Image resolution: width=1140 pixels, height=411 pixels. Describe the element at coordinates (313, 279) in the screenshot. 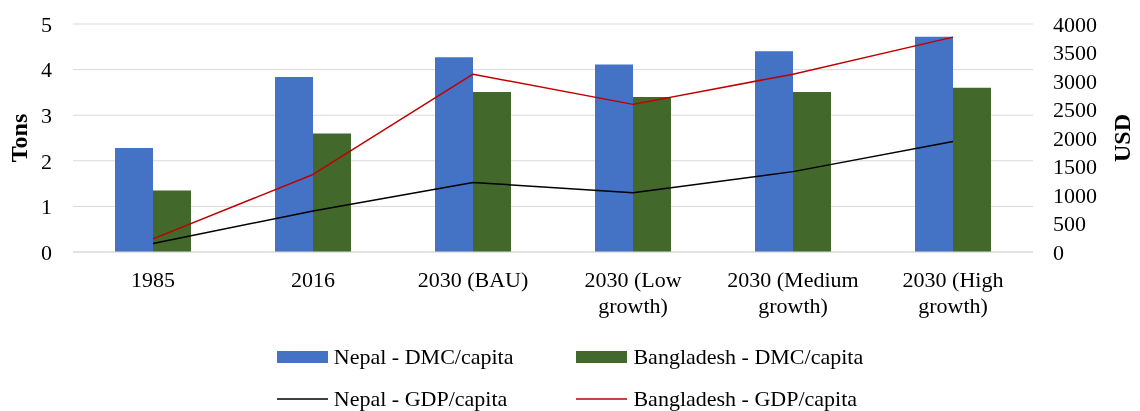

I see `x-tick-label: 2016` at that location.